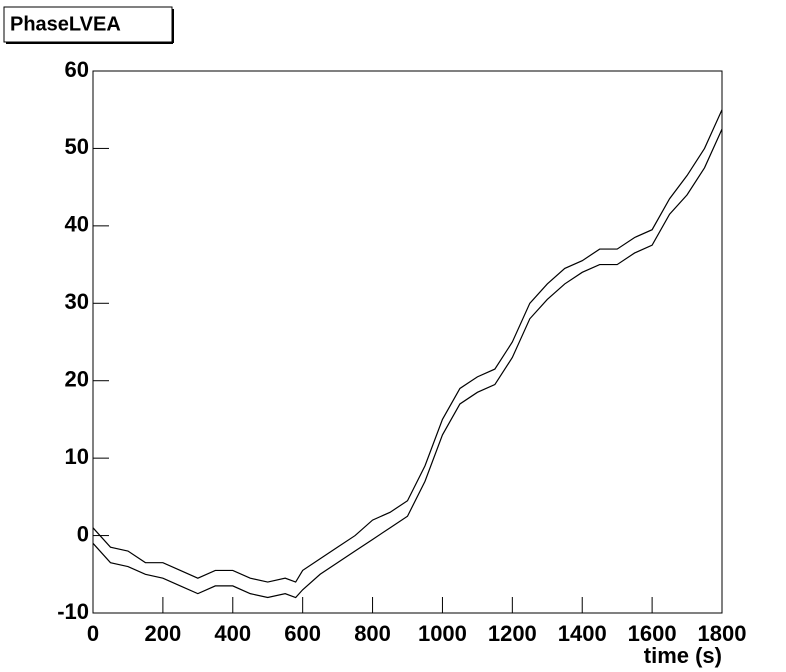 The width and height of the screenshot is (786, 672). I want to click on x-tick-label: 200, so click(163, 633).